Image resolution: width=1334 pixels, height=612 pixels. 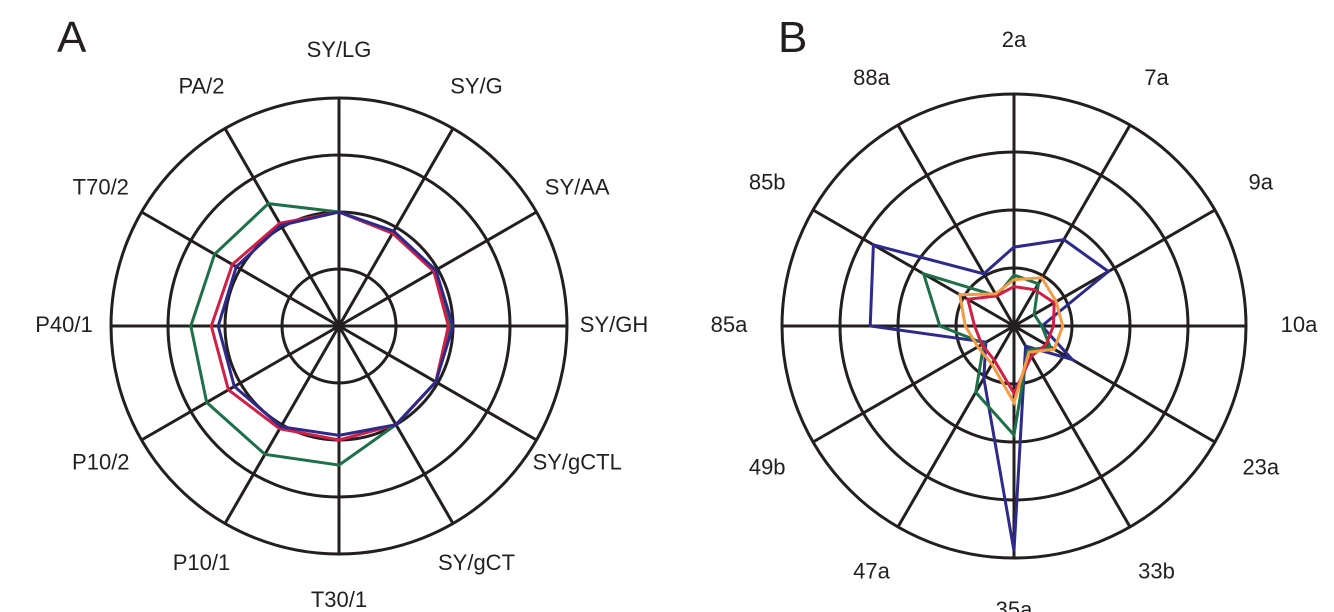 What do you see at coordinates (767, 466) in the screenshot?
I see `radar-b-axis-label: 49b` at bounding box center [767, 466].